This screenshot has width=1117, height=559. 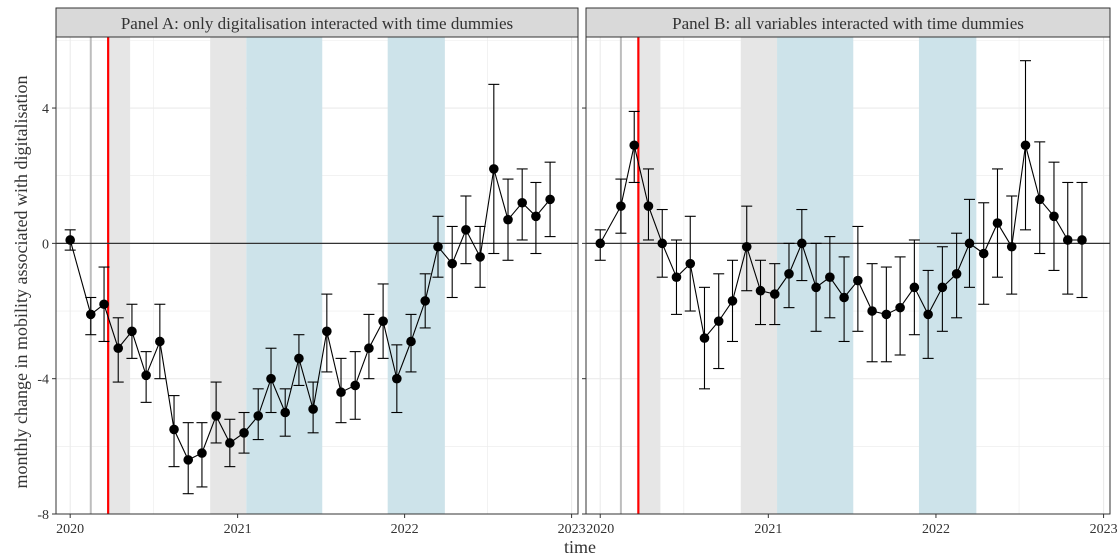 I want to click on y-tick-label: -8, so click(x=43, y=515).